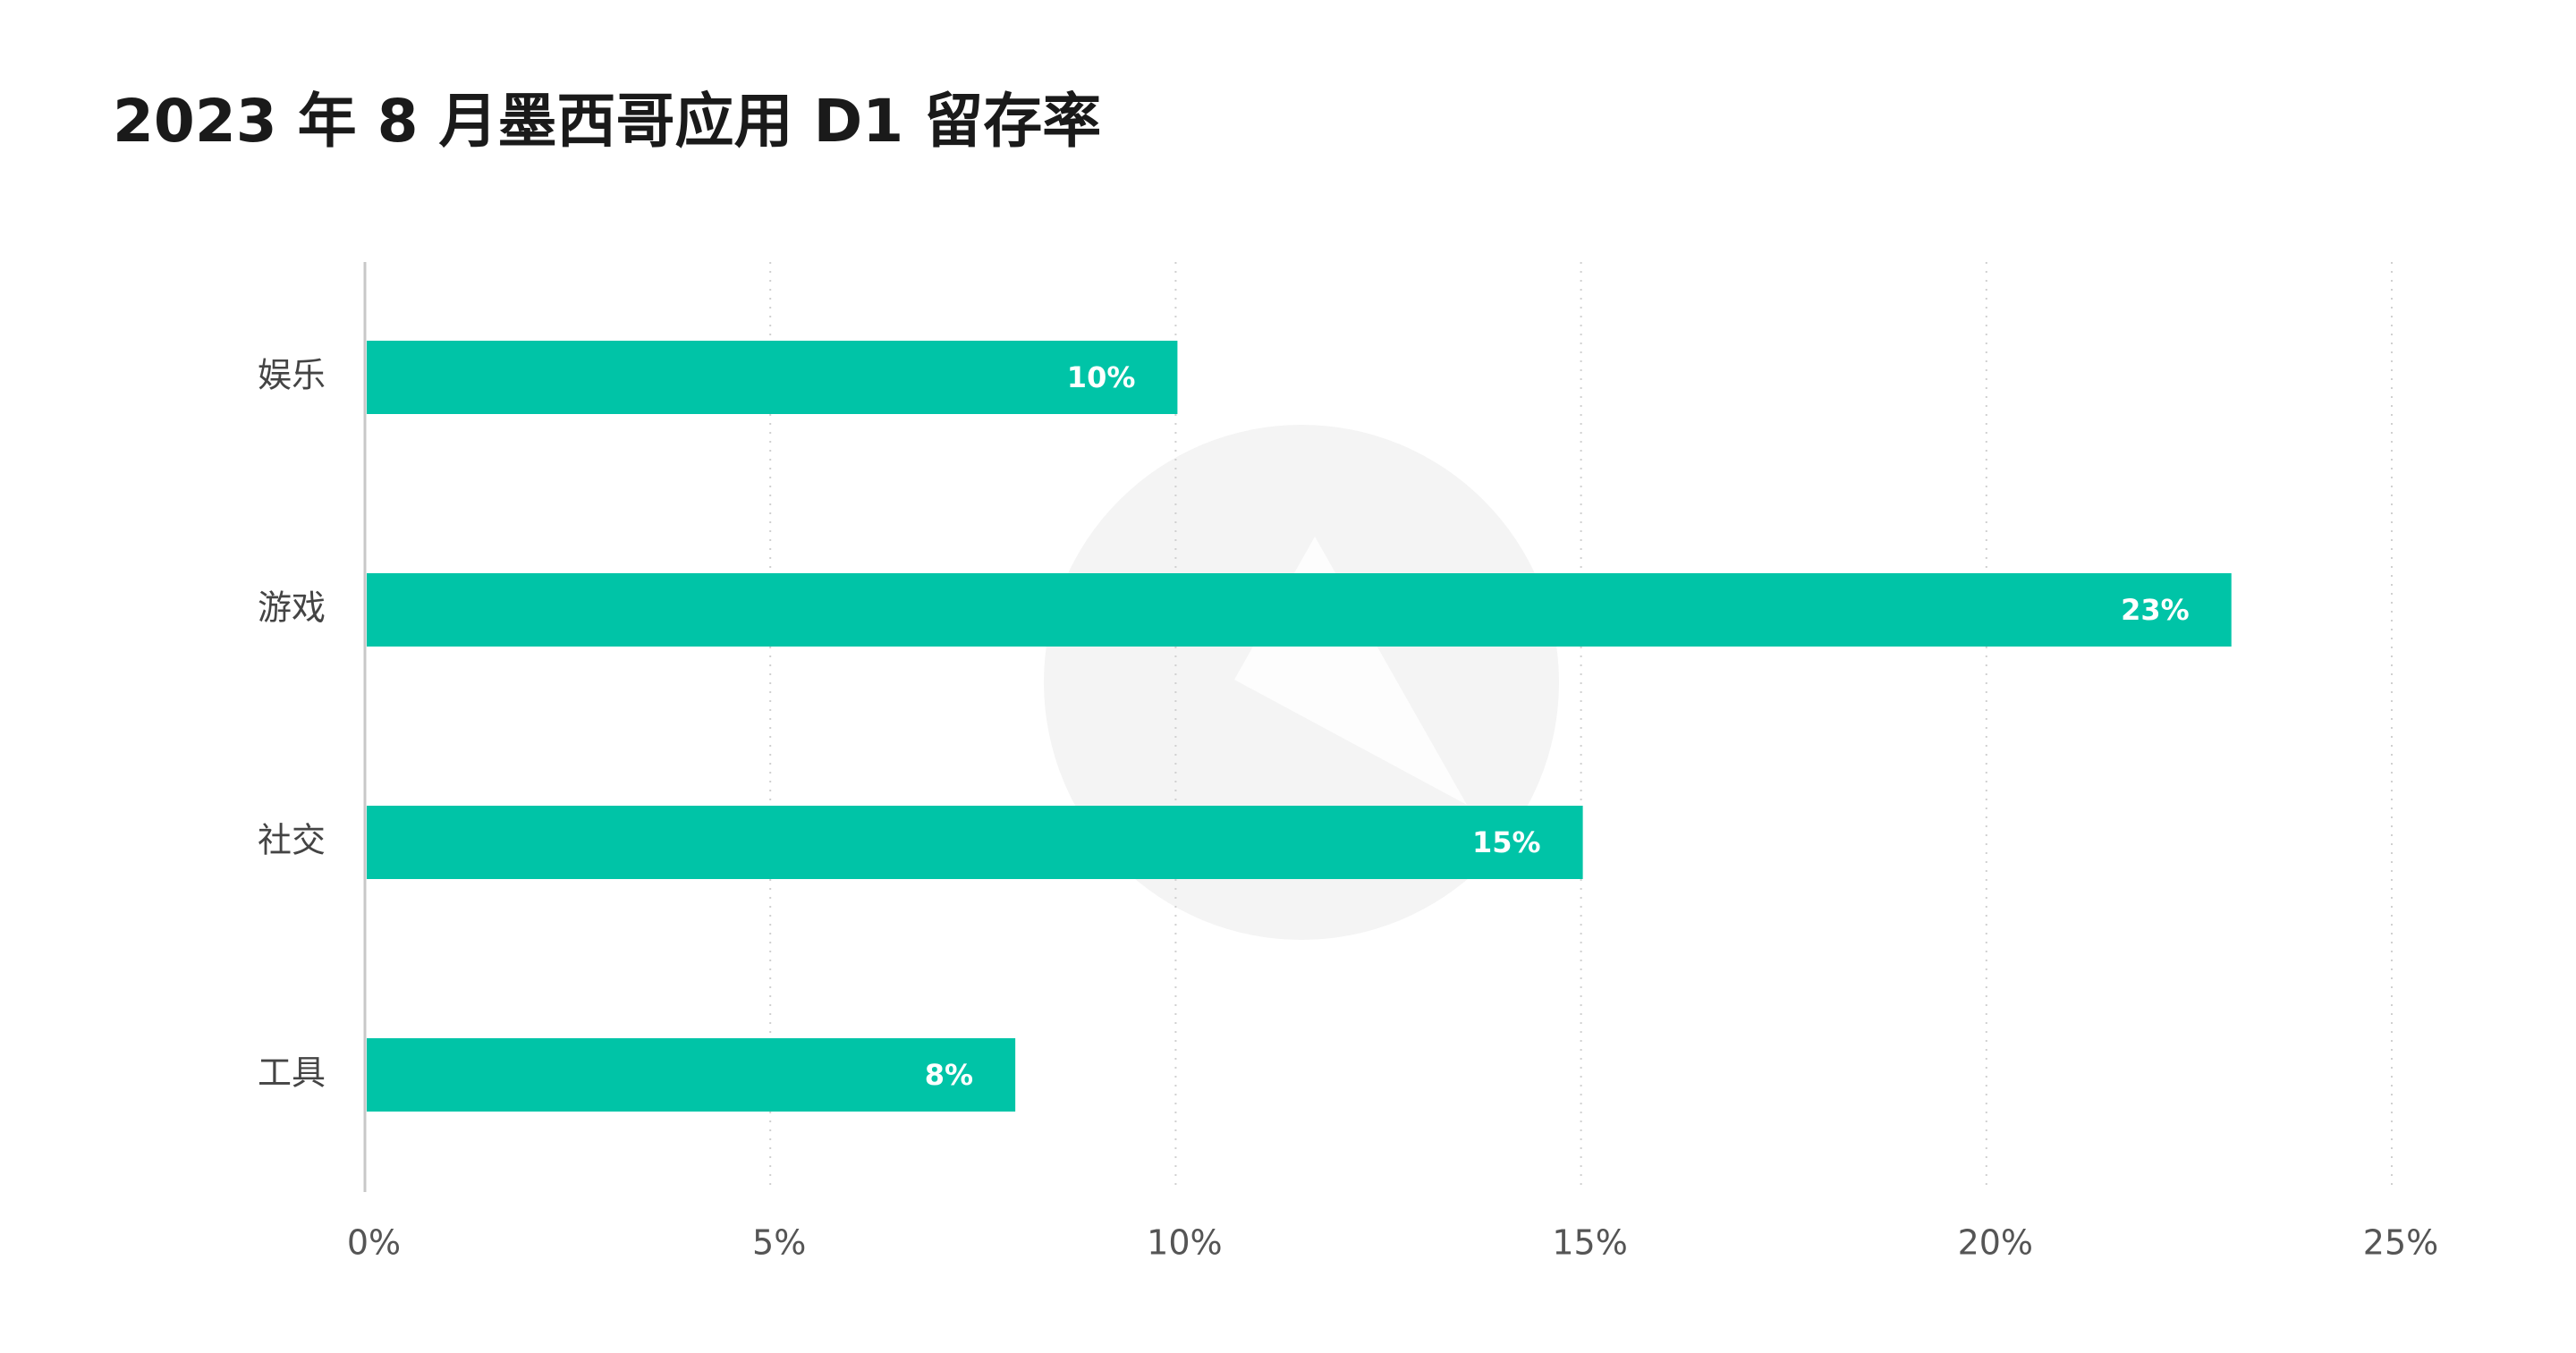 This screenshot has height=1353, width=2576. Describe the element at coordinates (2155, 610) in the screenshot. I see `value-label: 23%` at that location.